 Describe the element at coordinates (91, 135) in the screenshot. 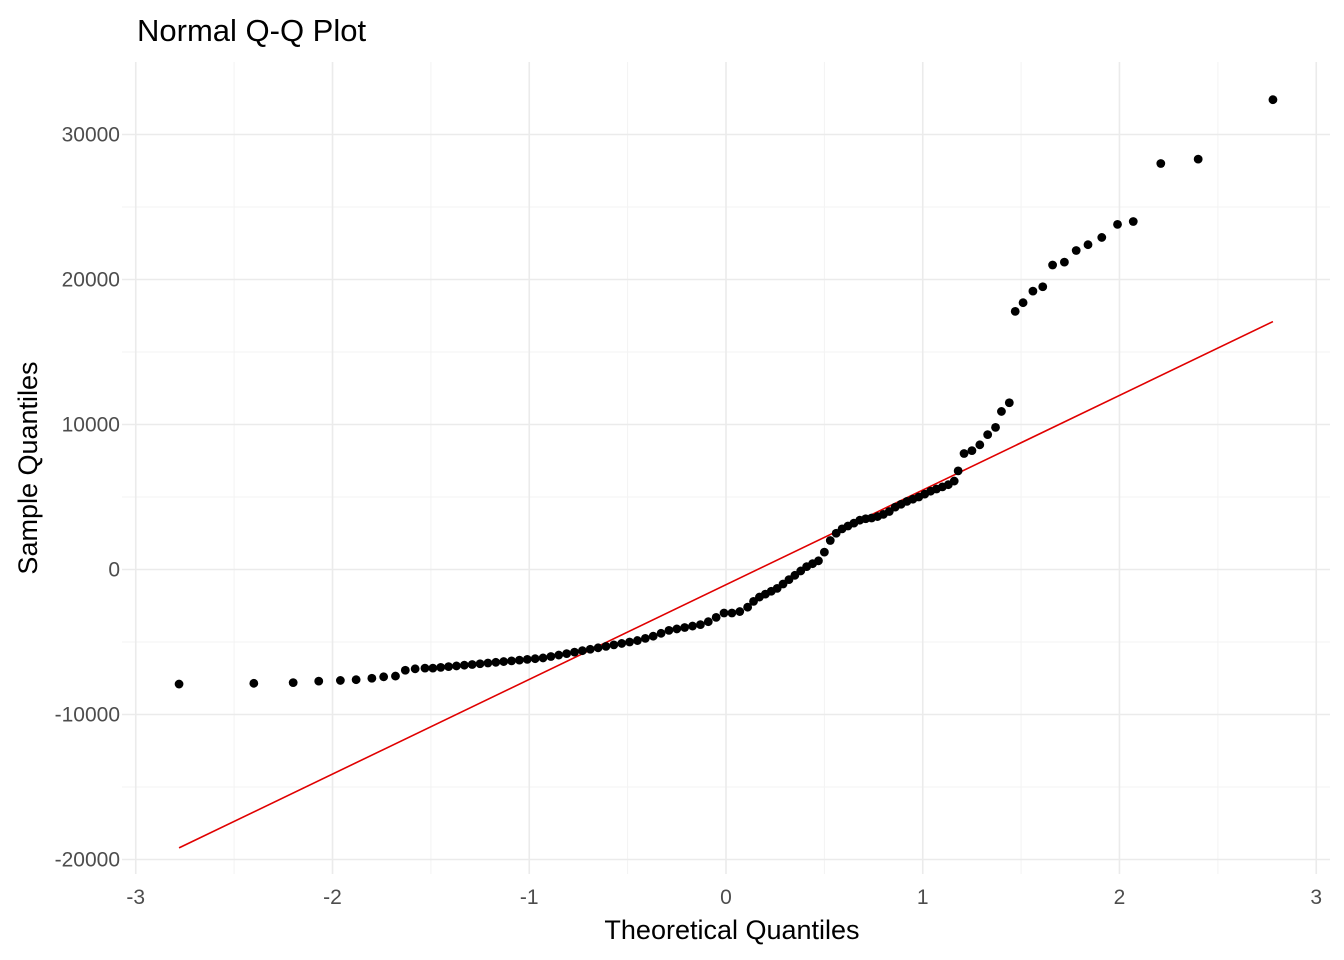

I see `y-tick-label: 30000` at that location.